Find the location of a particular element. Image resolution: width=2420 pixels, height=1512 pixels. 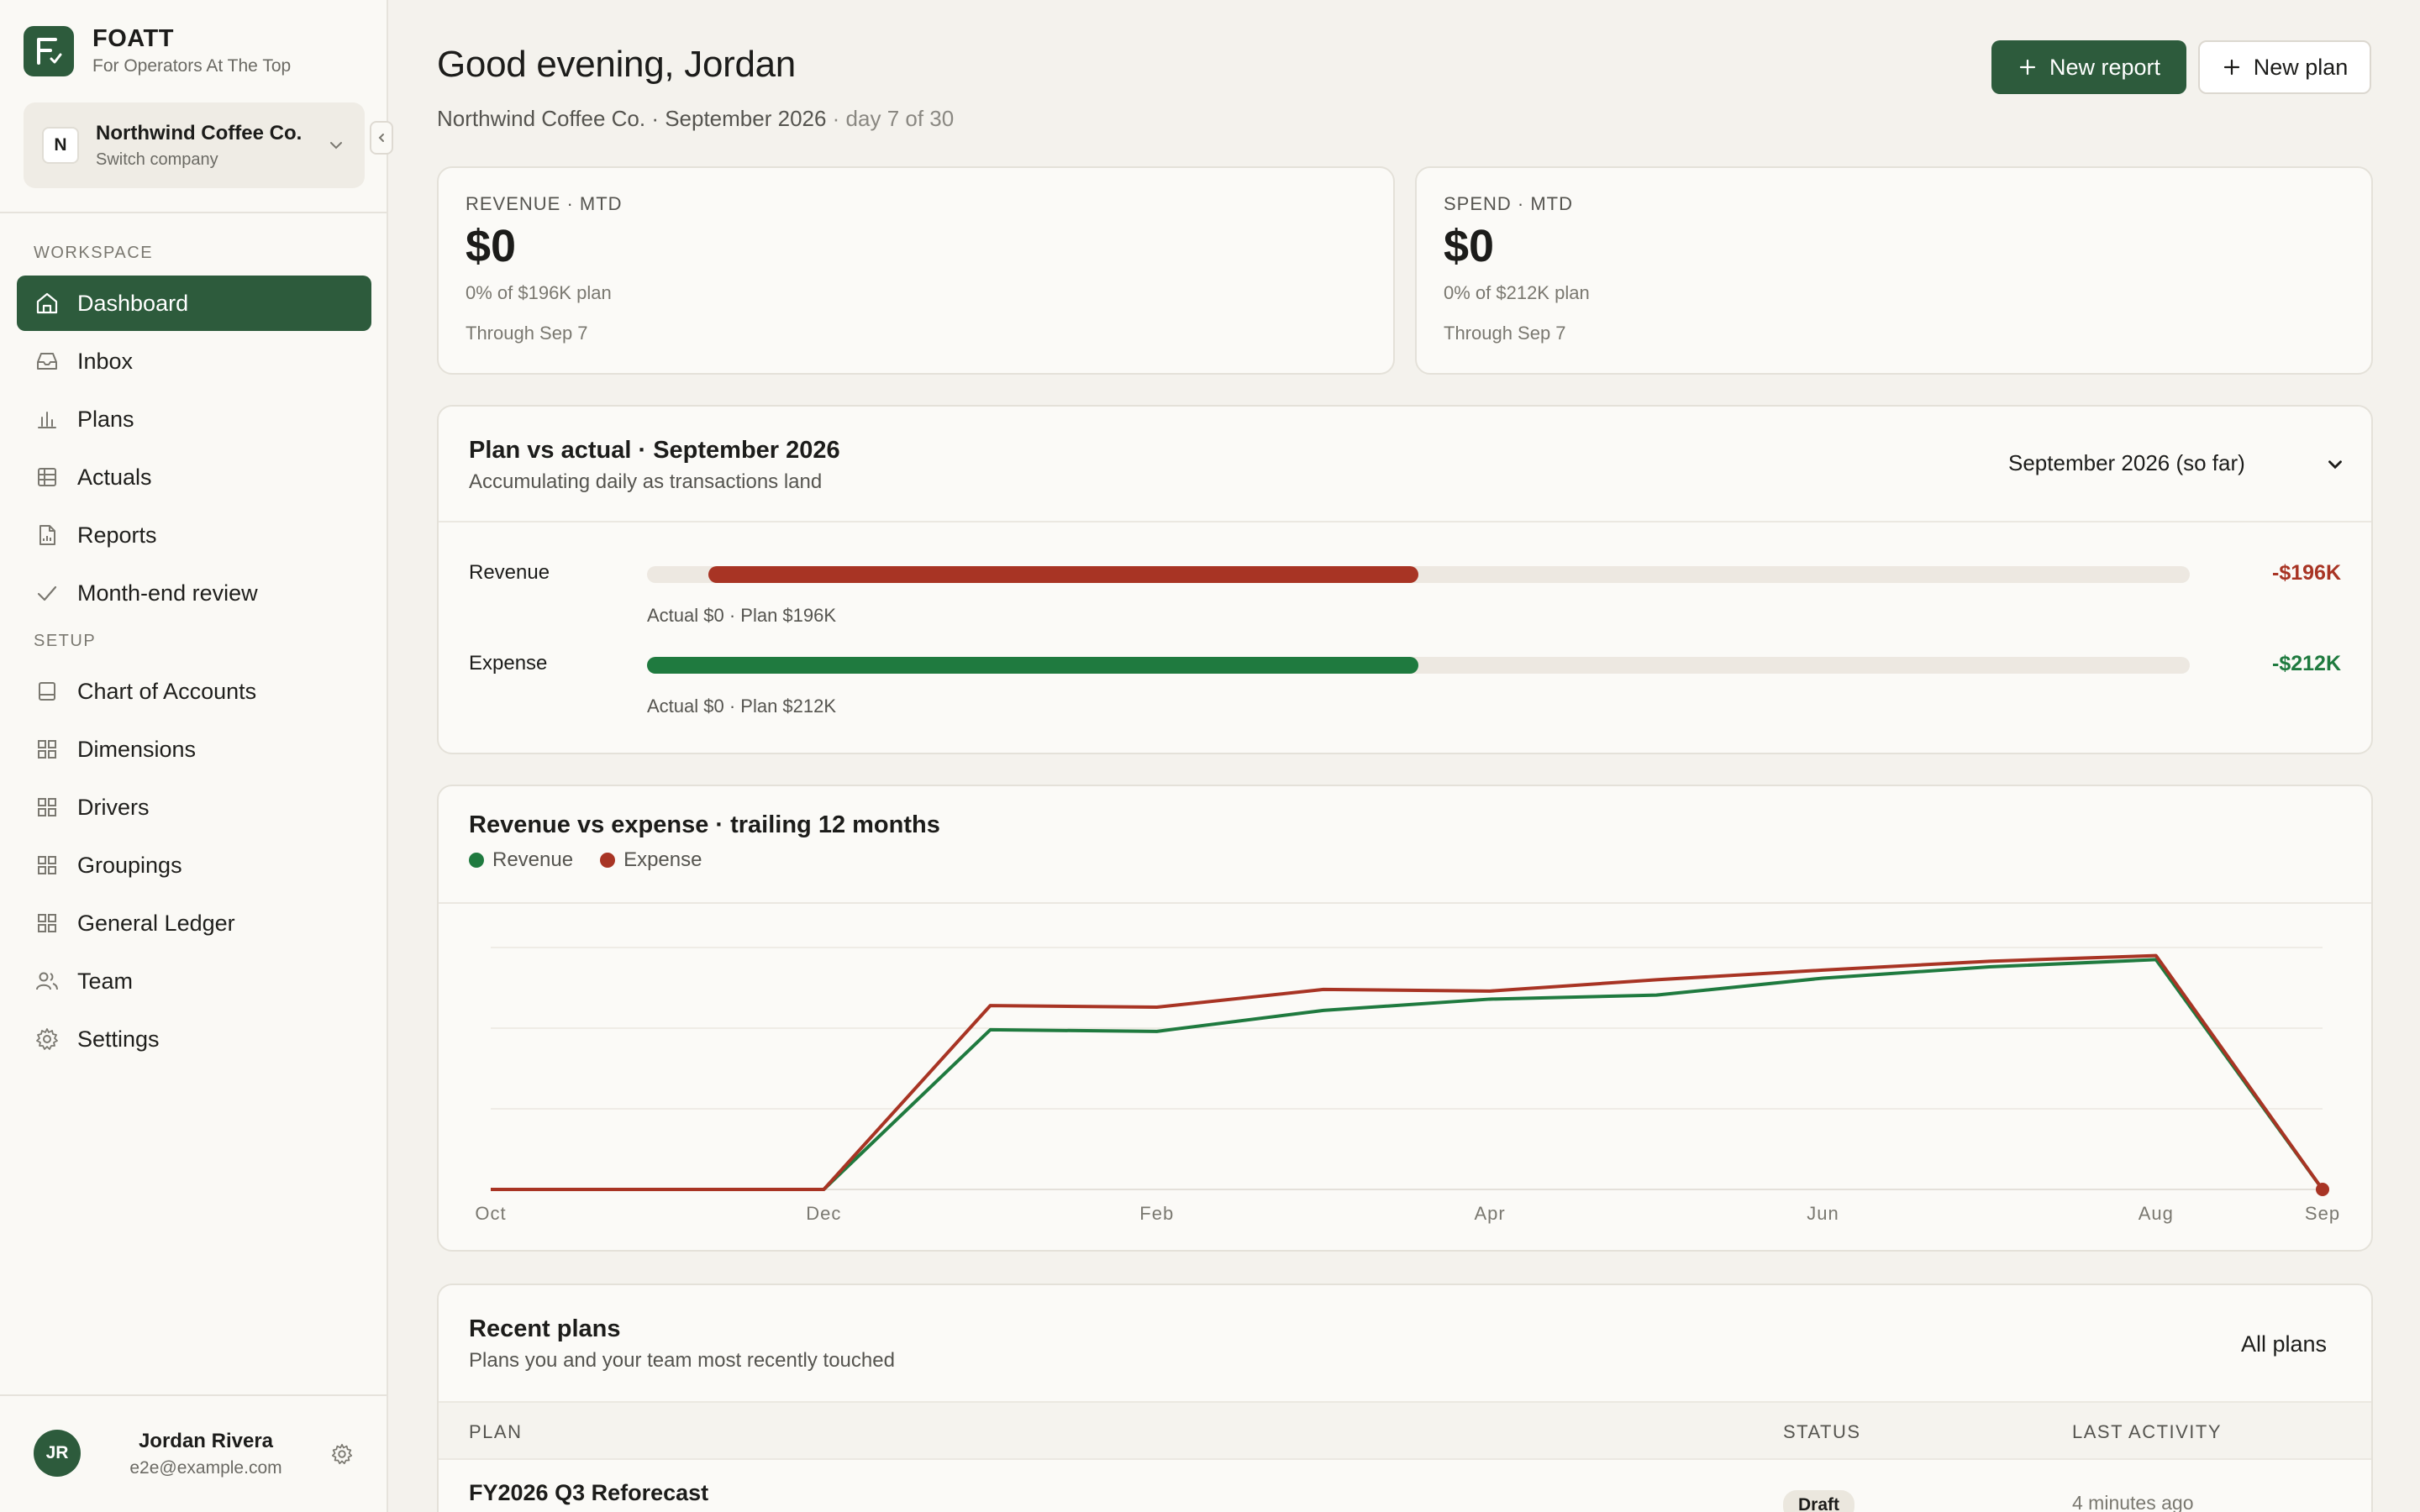

sidebar-item-drivers: Drivers is located at coordinates (194, 807).